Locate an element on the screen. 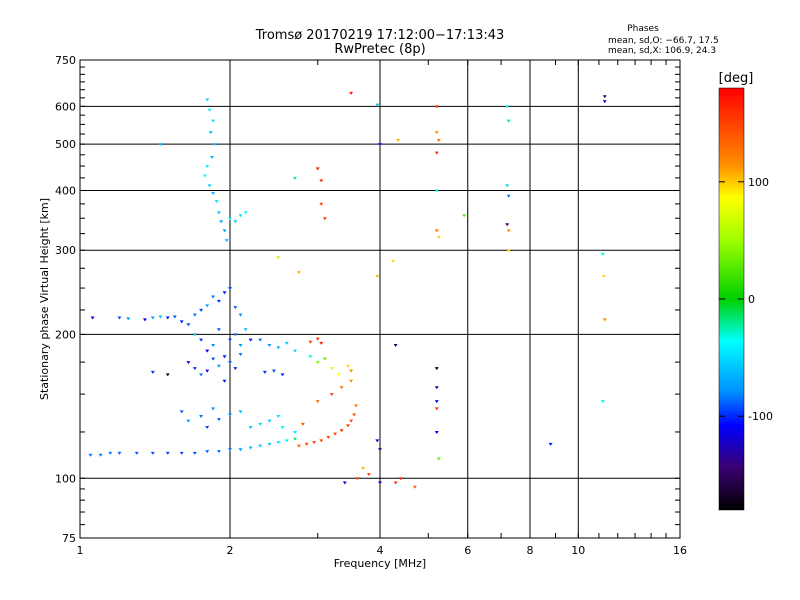 Image resolution: width=800 pixels, height=600 pixels. x-tick-label: 16 is located at coordinates (680, 550).